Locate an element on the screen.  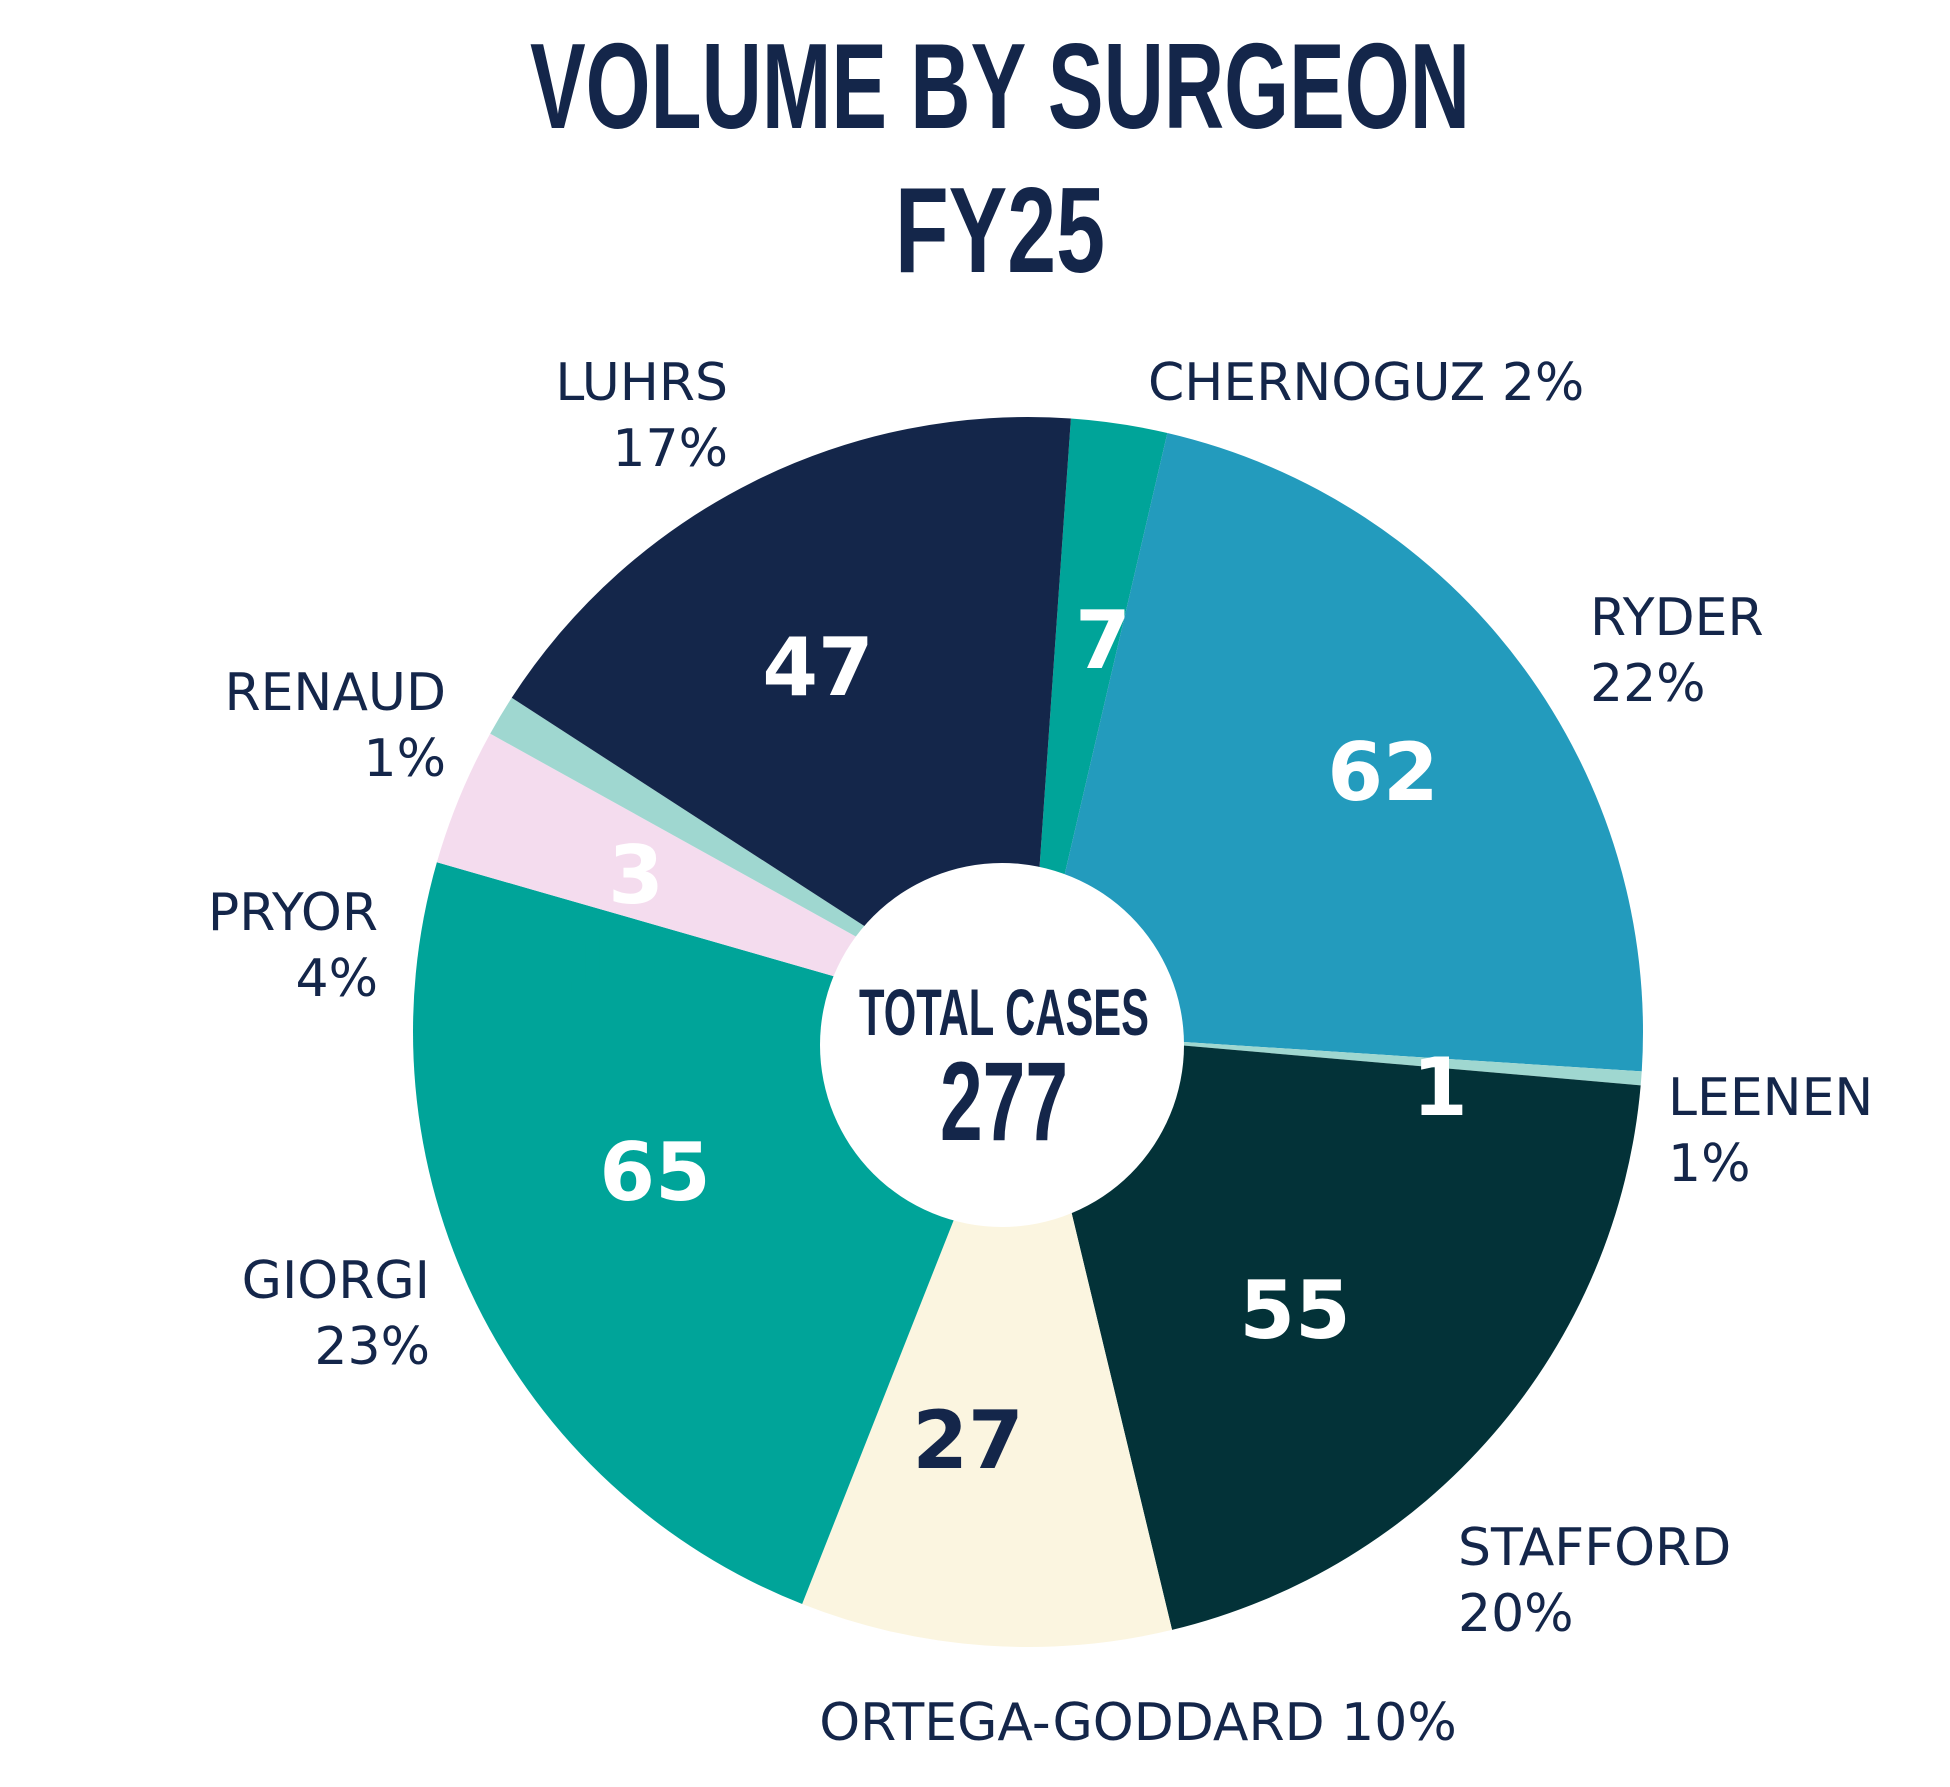
slice-percent: 22% is located at coordinates (1648, 684).